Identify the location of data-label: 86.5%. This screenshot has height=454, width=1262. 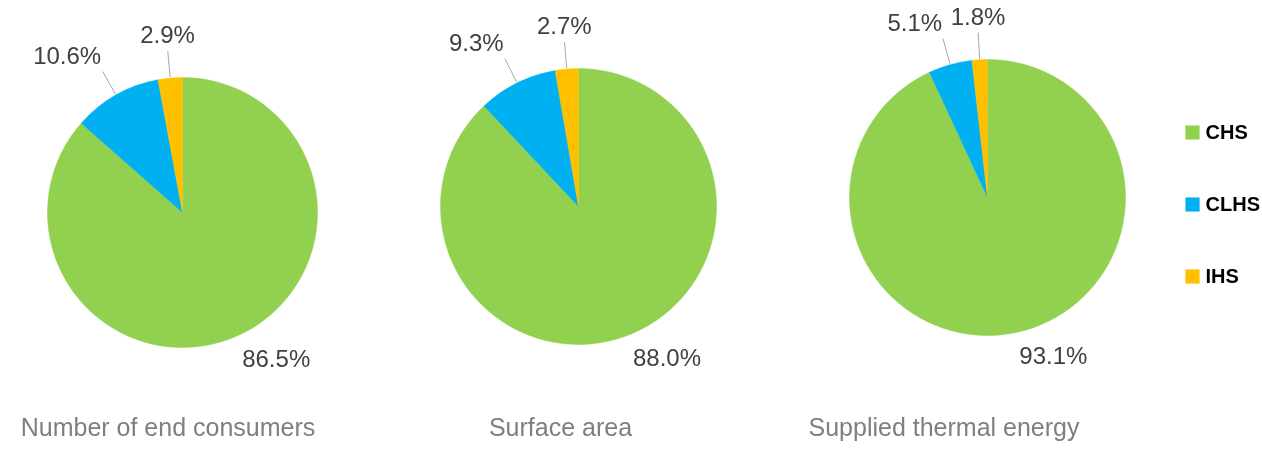
(276, 358).